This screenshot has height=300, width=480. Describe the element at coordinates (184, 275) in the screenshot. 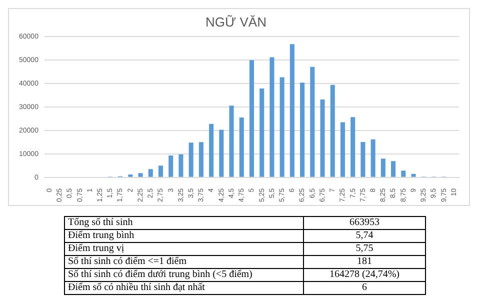

I see `text: Số thí sinh có điểm dưới trung bình (<5 điểm)` at that location.